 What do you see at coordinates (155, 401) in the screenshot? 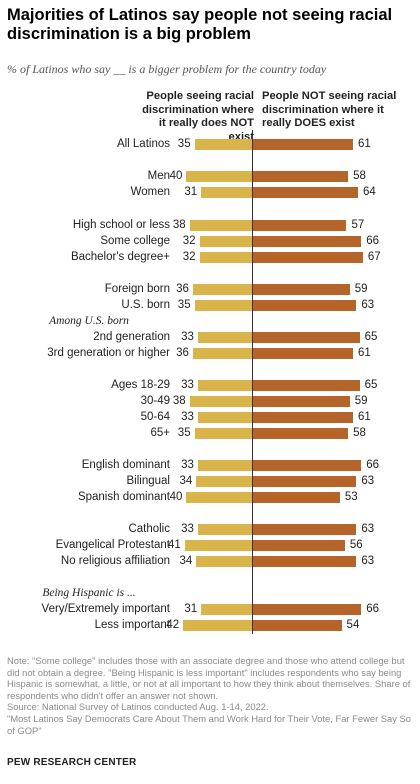
I see `row-label-ages-30-49: 30-49` at bounding box center [155, 401].